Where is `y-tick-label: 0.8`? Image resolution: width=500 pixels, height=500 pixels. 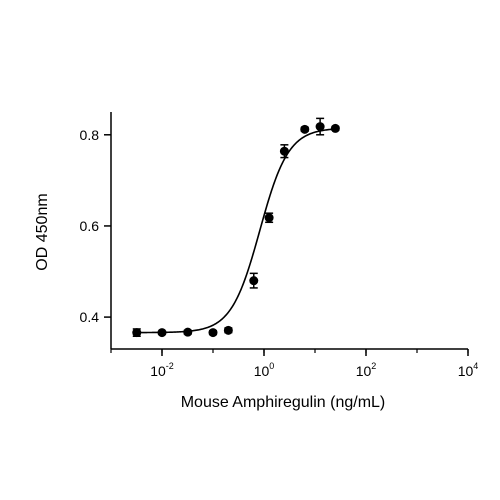
y-tick-label: 0.8 is located at coordinates (90, 135).